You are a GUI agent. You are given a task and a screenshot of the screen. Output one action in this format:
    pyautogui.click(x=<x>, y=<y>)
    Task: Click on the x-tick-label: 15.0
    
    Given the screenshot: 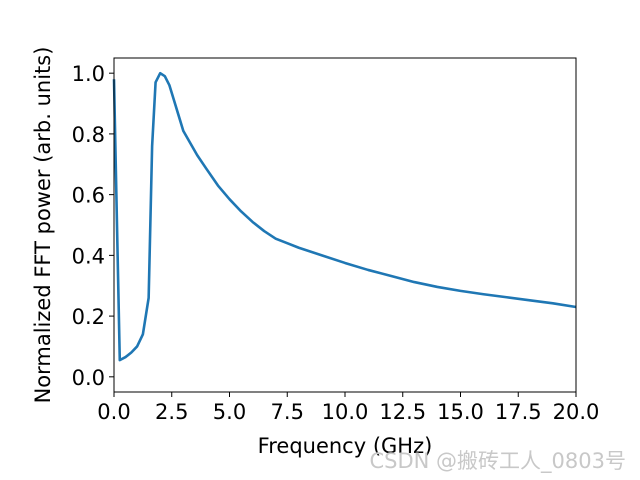 What is the action you would take?
    pyautogui.click(x=460, y=412)
    